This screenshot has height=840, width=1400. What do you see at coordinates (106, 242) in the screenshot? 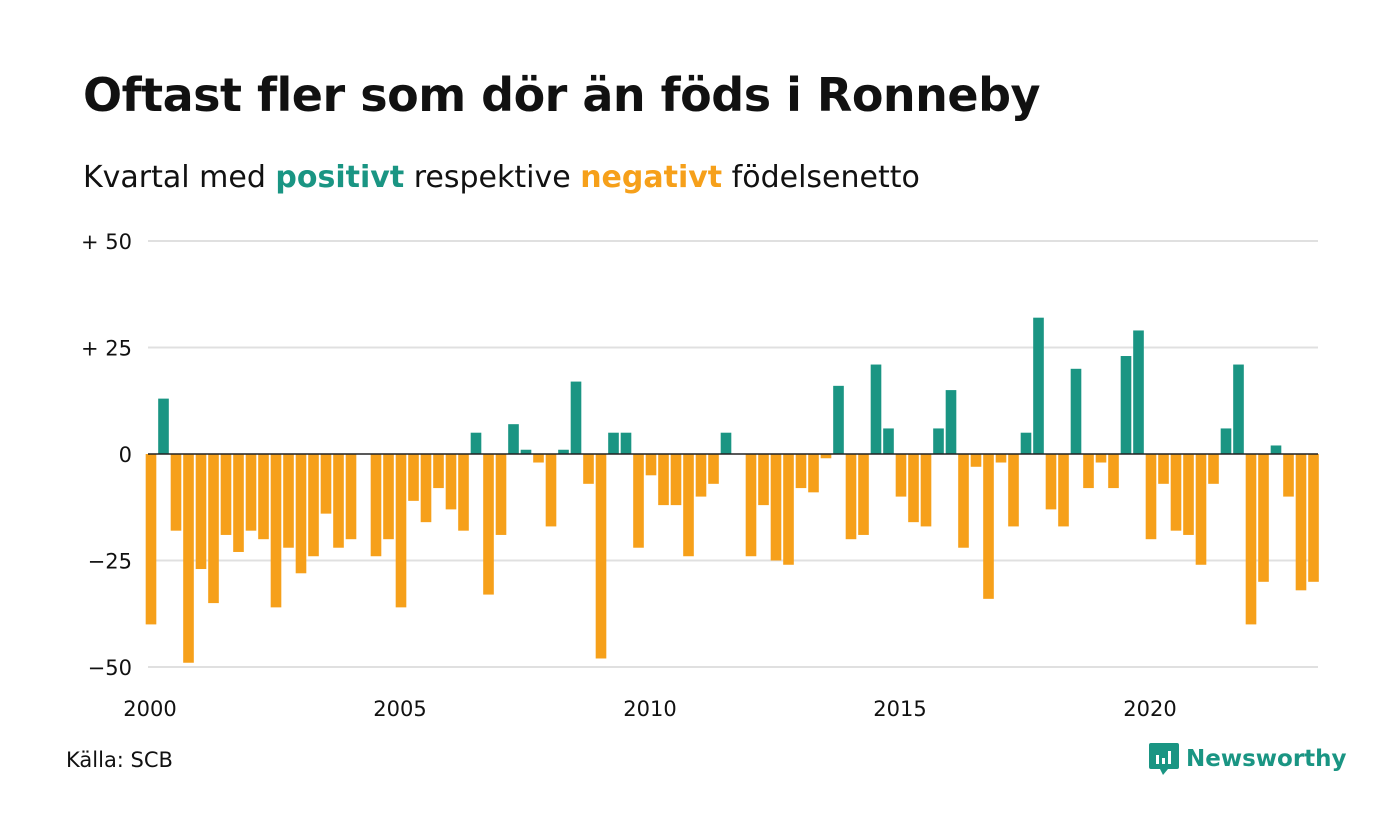
I see `y-tick-label: + 50` at bounding box center [106, 242].